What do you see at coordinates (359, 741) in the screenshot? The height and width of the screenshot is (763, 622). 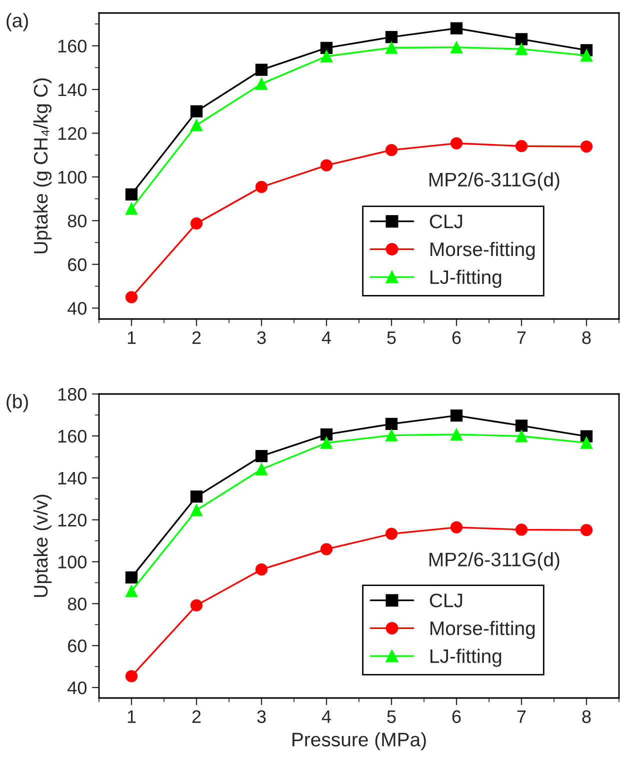 I see `x-axis-title: Pressure (MPa)` at bounding box center [359, 741].